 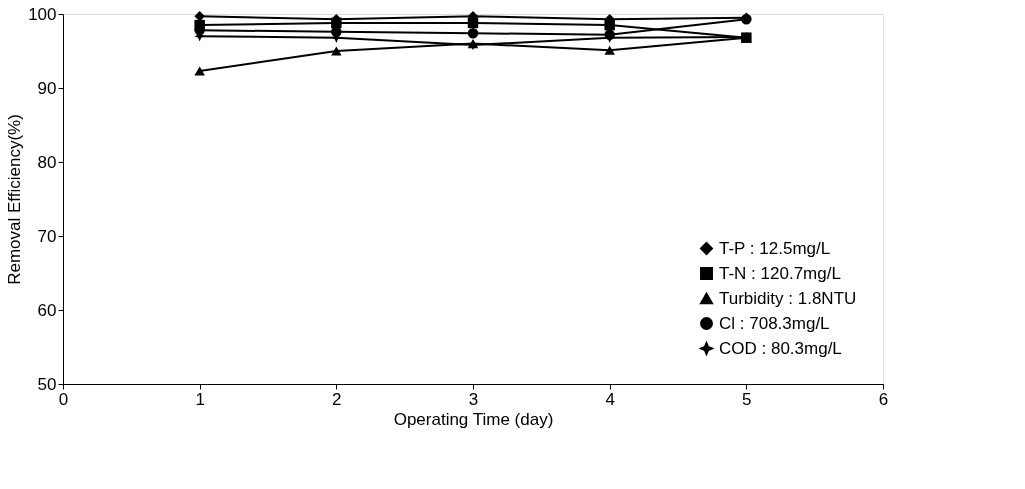 What do you see at coordinates (47, 384) in the screenshot?
I see `y-tick-label: 50` at bounding box center [47, 384].